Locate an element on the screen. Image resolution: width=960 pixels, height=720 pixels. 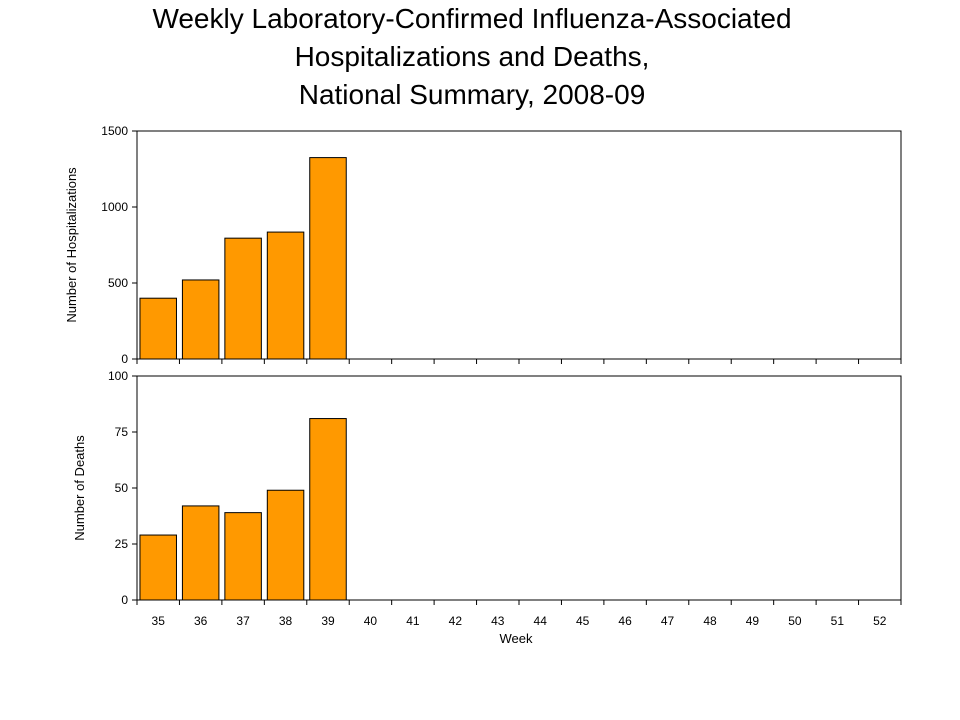
x-tick-label: 51 is located at coordinates (838, 621).